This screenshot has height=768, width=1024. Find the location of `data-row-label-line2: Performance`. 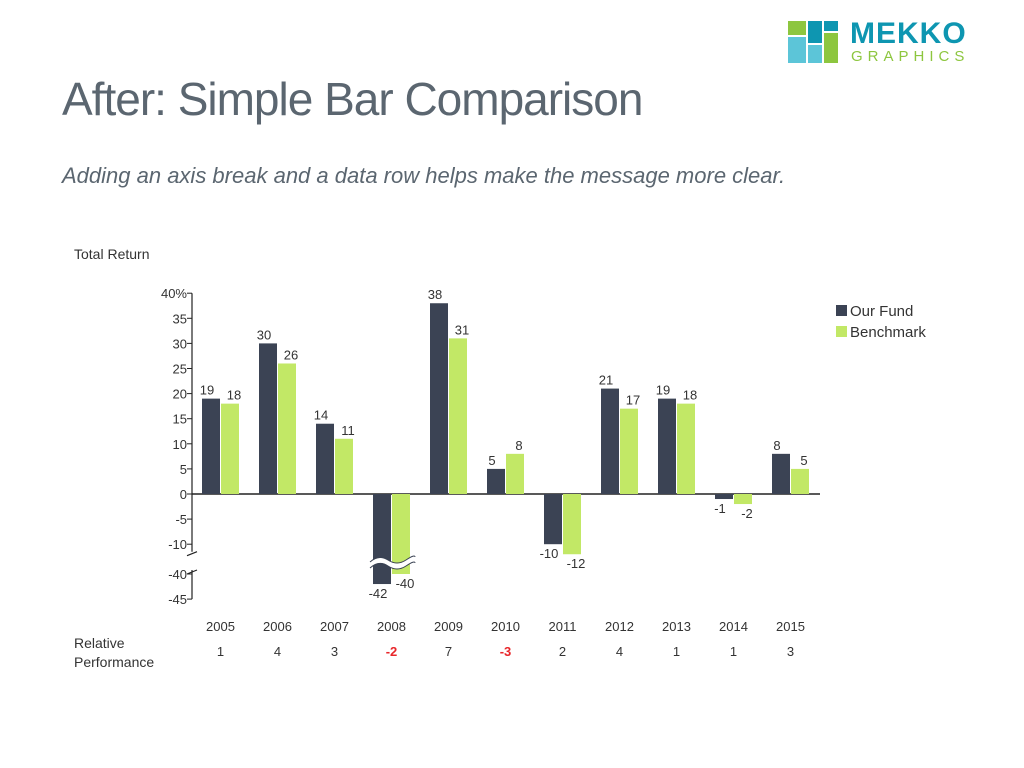

data-row-label-line2: Performance is located at coordinates (114, 662).